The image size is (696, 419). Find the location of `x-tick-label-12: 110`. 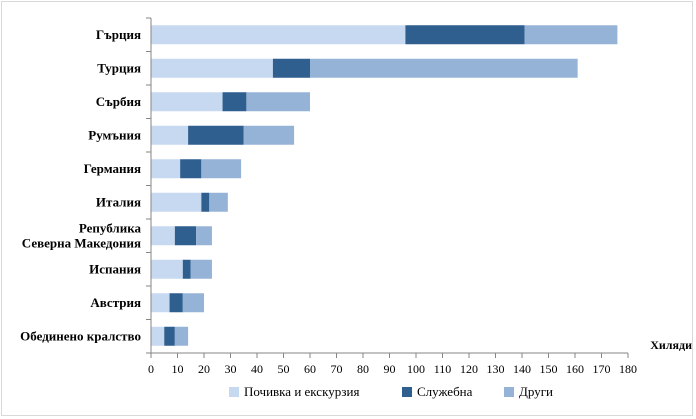

x-tick-label-12: 110 is located at coordinates (443, 369).